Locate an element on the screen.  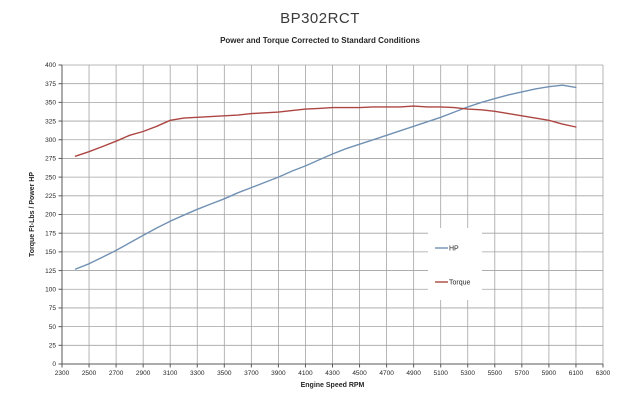
x-tick-label: 2700 is located at coordinates (116, 373).